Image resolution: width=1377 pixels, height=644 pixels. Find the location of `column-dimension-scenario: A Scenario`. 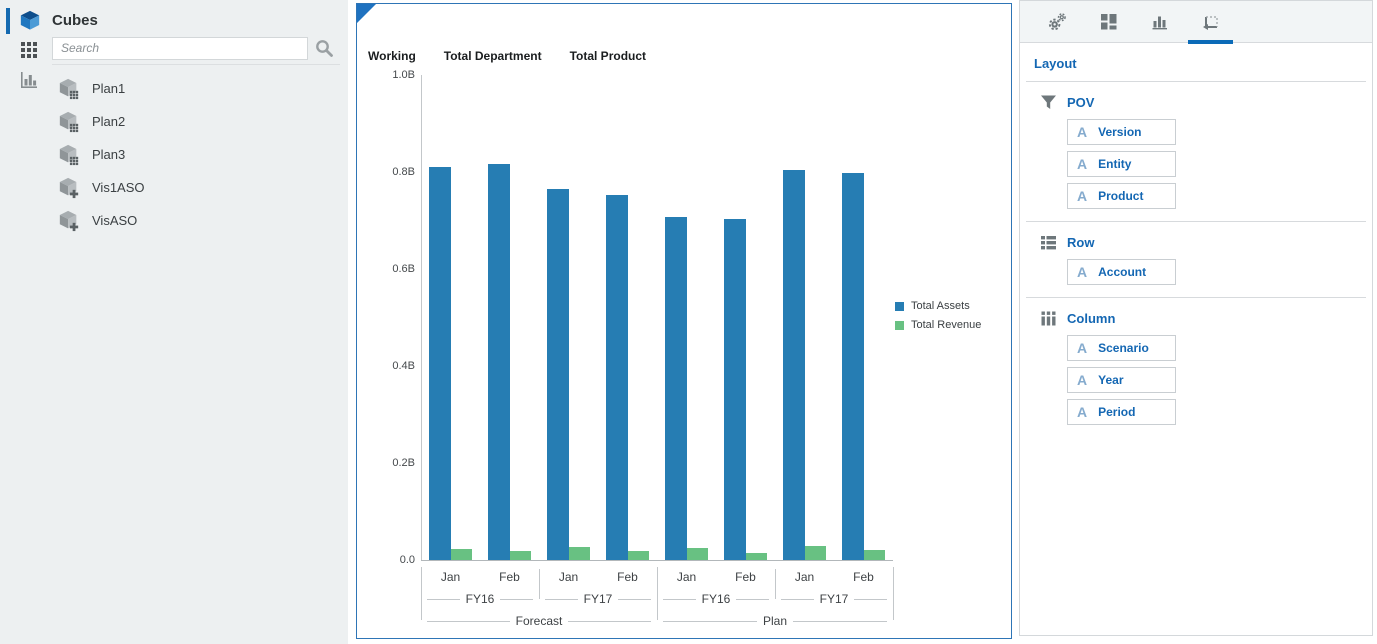

column-dimension-scenario: A Scenario is located at coordinates (1121, 348).